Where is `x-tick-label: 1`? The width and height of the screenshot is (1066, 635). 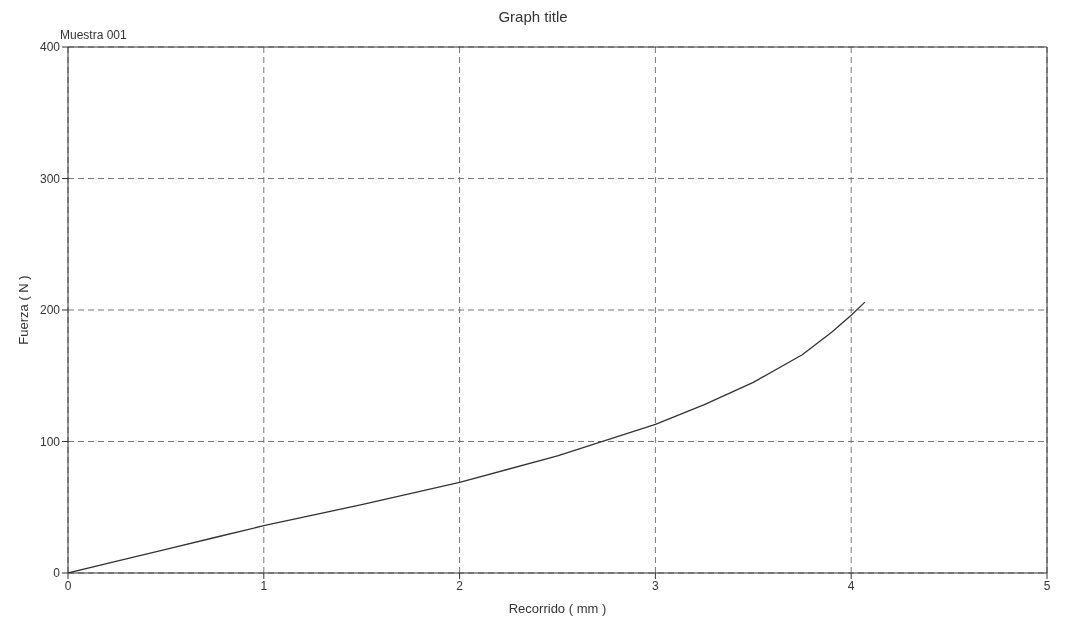
x-tick-label: 1 is located at coordinates (264, 585).